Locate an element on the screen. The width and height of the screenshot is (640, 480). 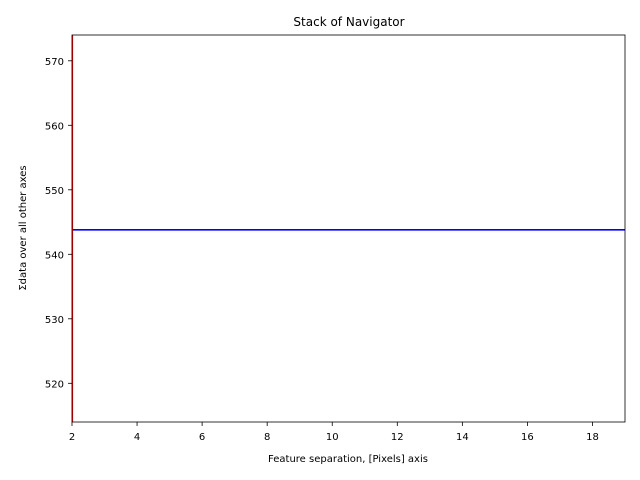
x-tick-label: 2 is located at coordinates (72, 437).